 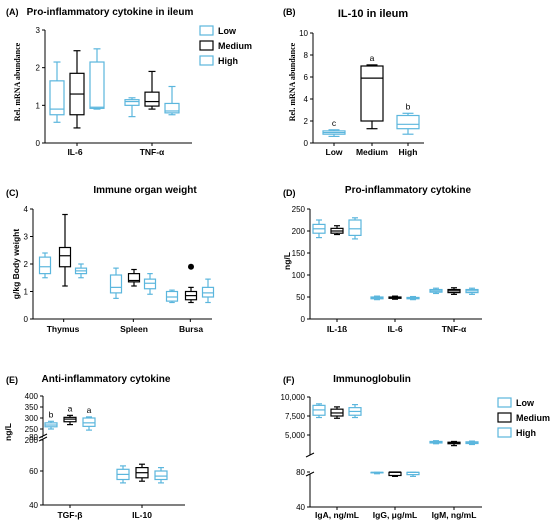 What do you see at coordinates (292, 81) in the screenshot?
I see `panel-b-y-axis-label: Rel. mRNA abundance` at bounding box center [292, 81].